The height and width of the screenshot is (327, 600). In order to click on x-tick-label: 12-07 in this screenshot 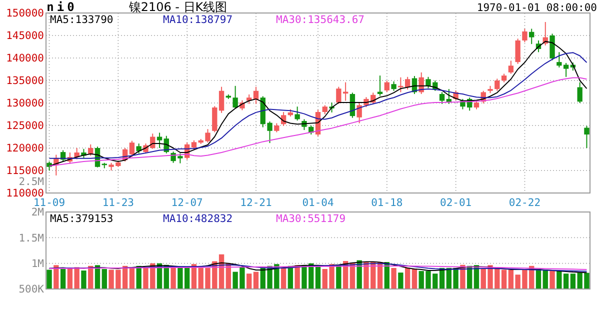, I will do `click(187, 203)`.